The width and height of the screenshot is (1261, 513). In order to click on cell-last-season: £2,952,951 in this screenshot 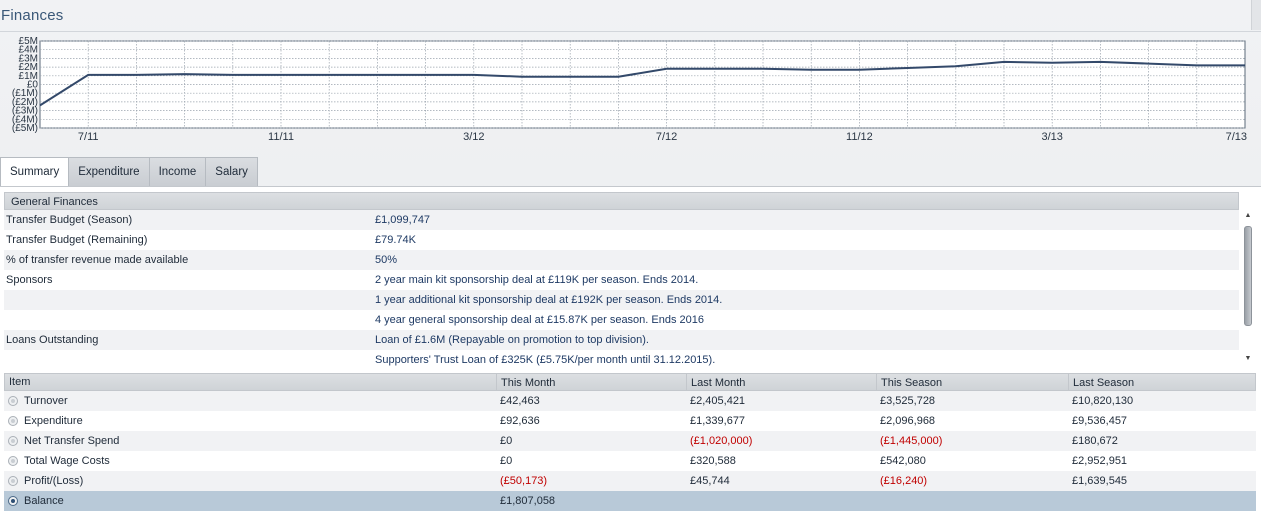, I will do `click(1100, 461)`.